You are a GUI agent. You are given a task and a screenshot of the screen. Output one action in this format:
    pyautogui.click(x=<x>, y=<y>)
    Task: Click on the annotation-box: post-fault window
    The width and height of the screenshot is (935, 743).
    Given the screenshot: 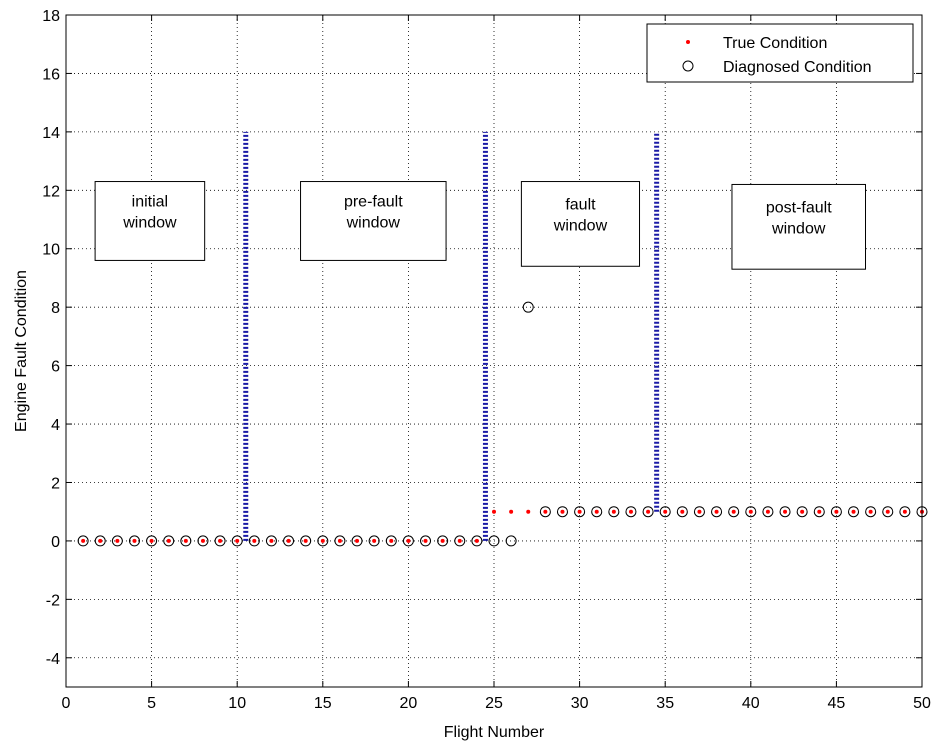 What is the action you would take?
    pyautogui.click(x=799, y=226)
    